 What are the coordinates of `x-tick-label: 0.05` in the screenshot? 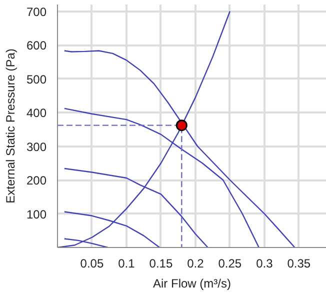 It's located at (92, 263).